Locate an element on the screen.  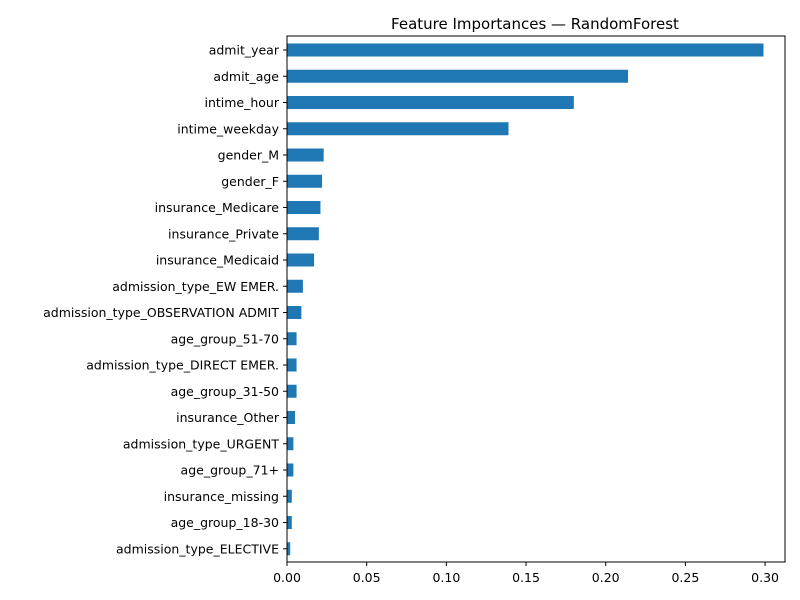
x-tick-label-2: 0.10 is located at coordinates (446, 577).